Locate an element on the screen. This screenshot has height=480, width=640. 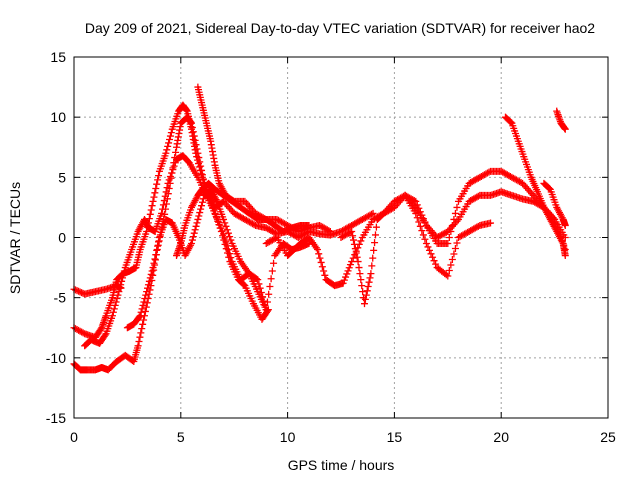
y-tick-label: -15 is located at coordinates (56, 418).